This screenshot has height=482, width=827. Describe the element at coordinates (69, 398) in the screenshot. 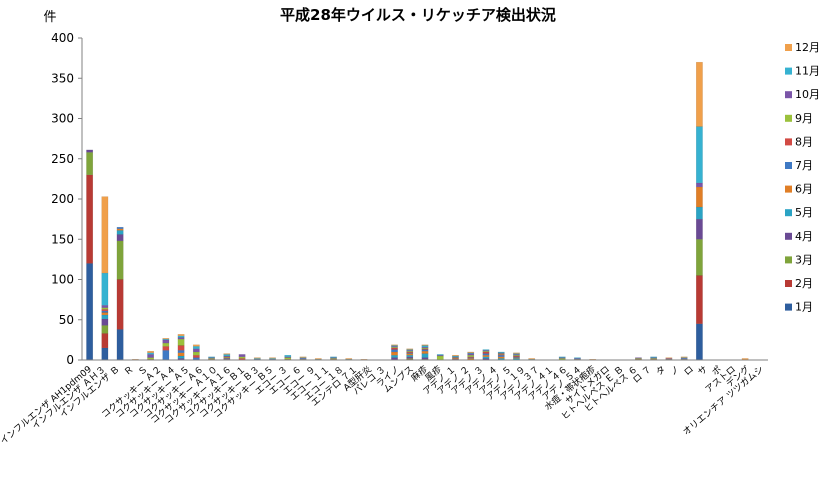

I see `x-tick-label: インフルエンザ ＡＨ３` at that location.